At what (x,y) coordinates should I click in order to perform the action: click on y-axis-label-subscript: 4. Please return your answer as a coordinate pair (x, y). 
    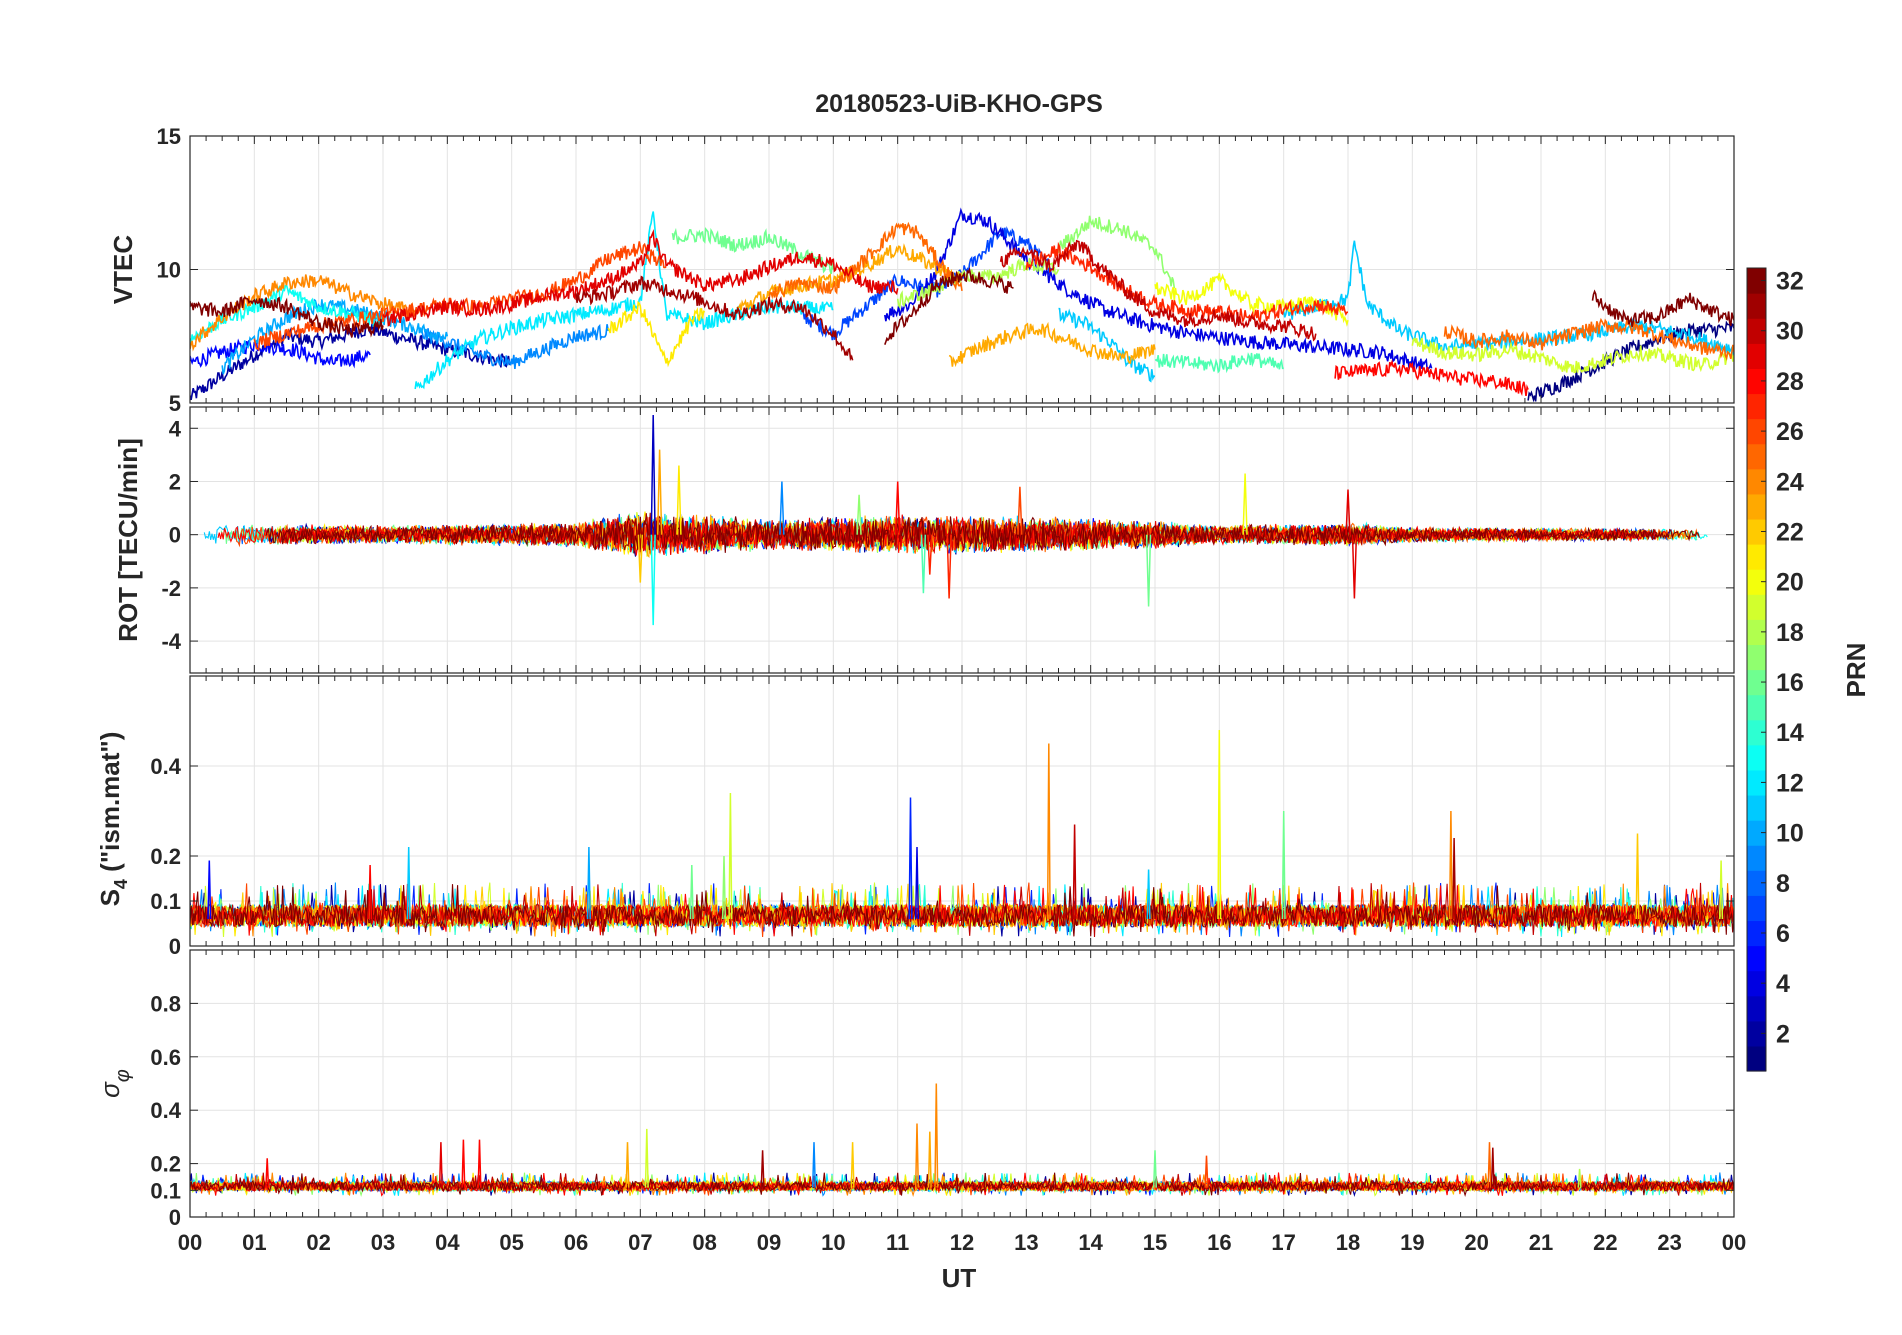
    Looking at the image, I should click on (121, 884).